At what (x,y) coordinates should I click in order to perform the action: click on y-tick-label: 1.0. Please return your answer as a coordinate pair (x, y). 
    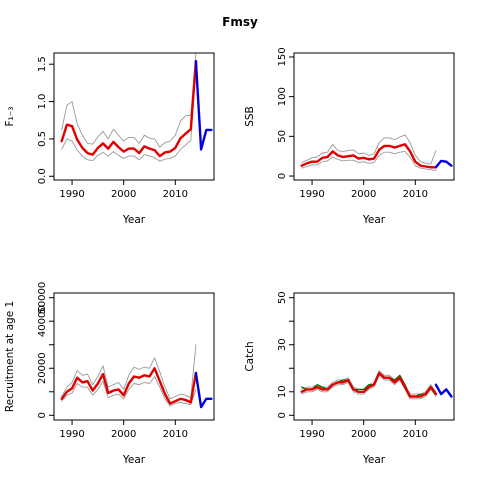
    Looking at the image, I should click on (42, 102).